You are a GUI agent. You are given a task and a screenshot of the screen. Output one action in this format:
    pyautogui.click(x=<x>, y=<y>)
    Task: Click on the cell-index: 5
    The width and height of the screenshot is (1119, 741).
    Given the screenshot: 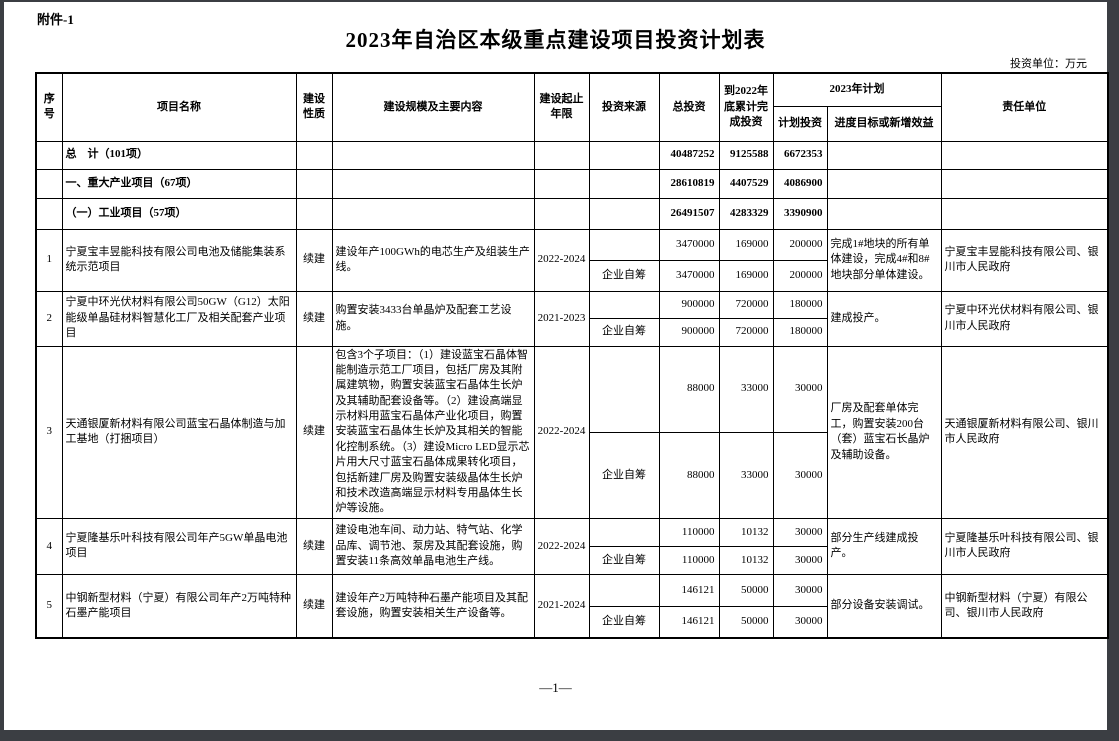 What is the action you would take?
    pyautogui.click(x=49, y=606)
    